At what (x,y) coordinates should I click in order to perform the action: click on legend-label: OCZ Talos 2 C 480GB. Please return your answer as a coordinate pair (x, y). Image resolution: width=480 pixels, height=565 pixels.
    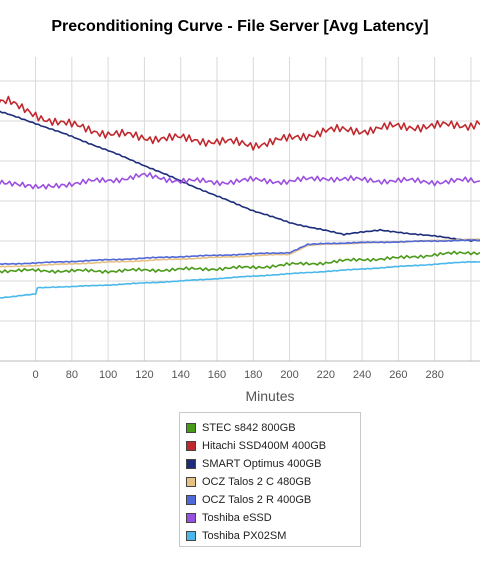
    Looking at the image, I should click on (257, 482).